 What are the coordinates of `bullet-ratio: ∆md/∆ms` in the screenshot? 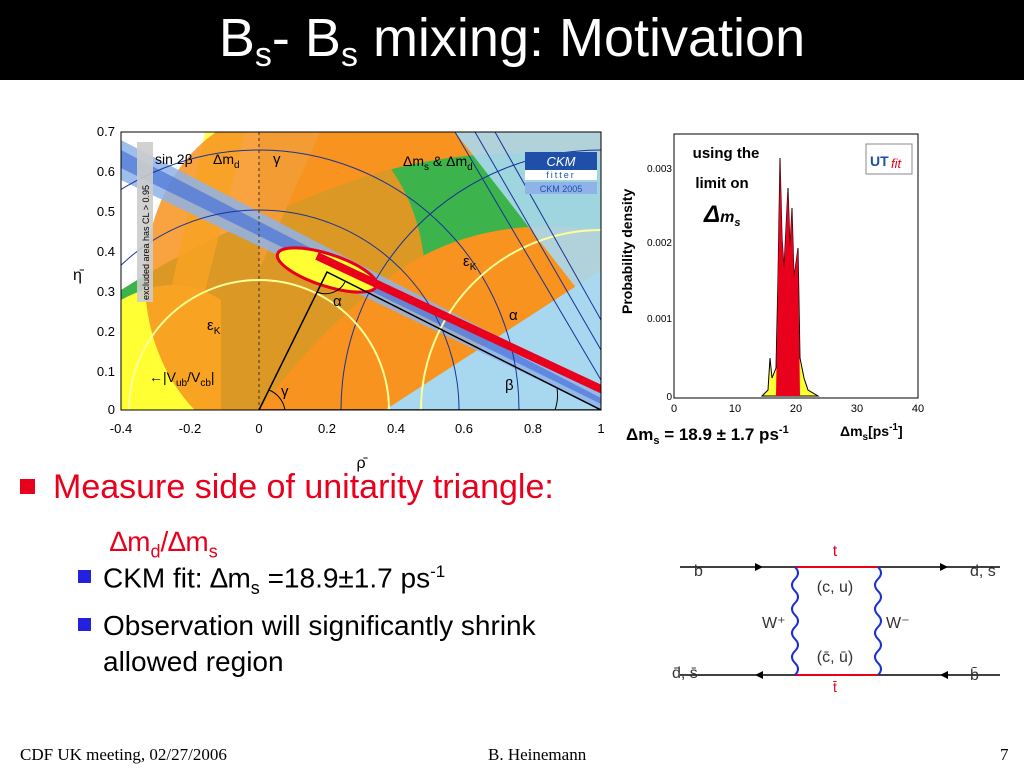 It's located at (164, 544).